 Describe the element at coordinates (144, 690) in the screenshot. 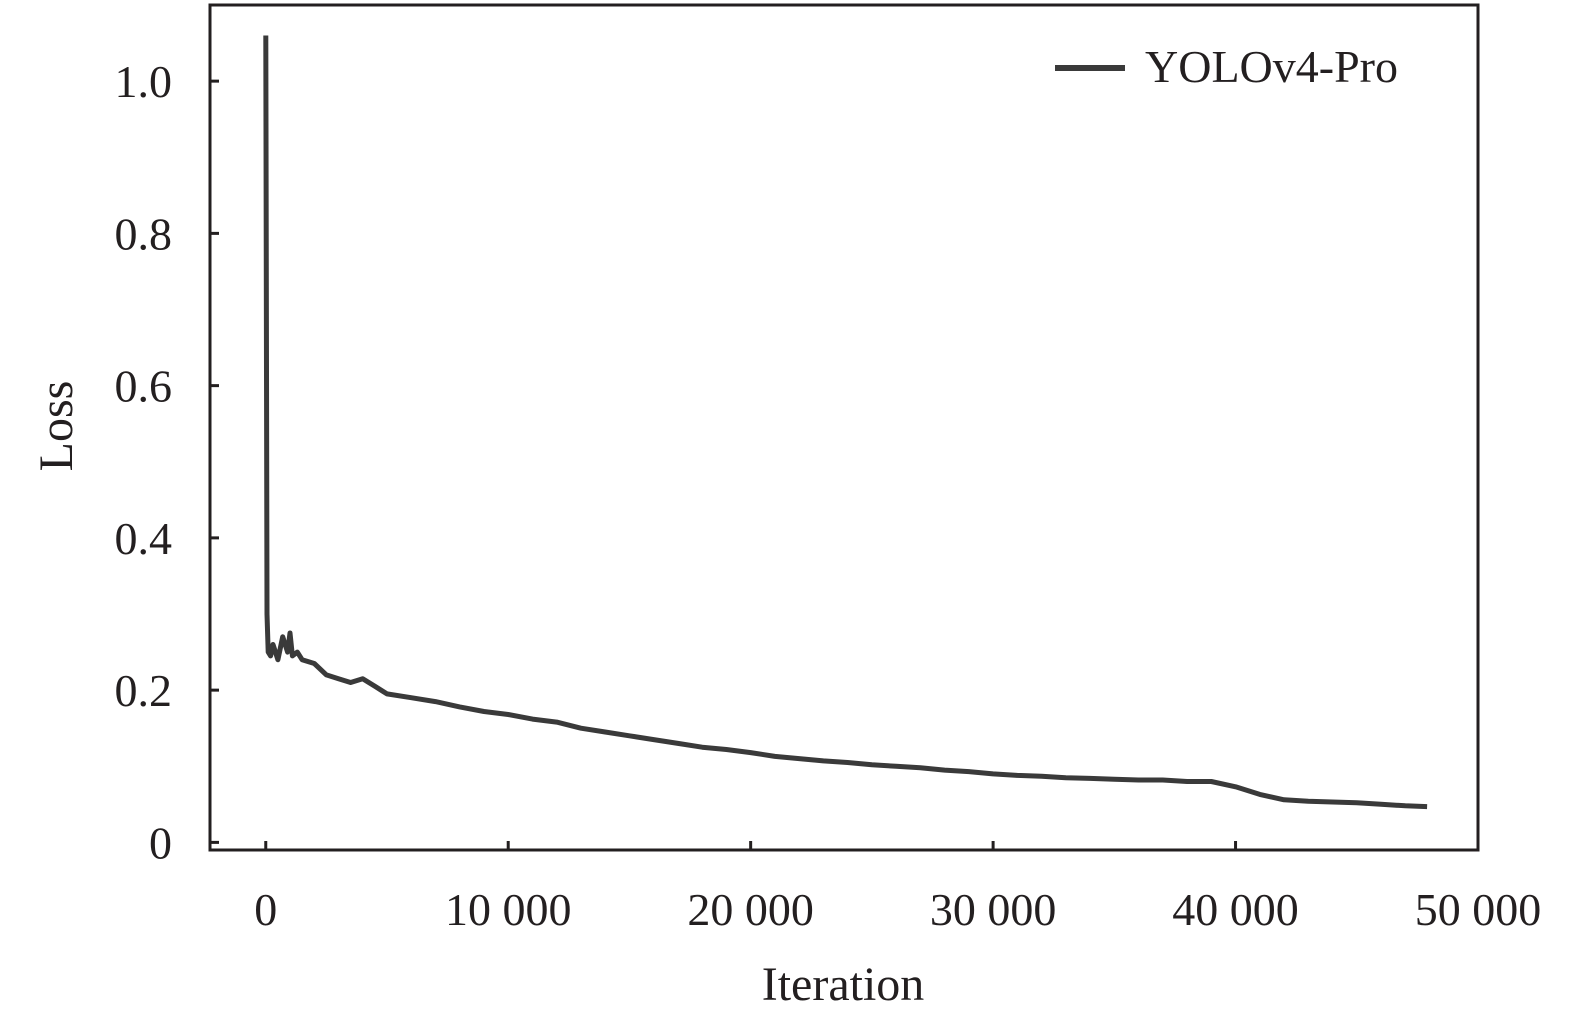

I see `y-tick-label: 0.2` at that location.